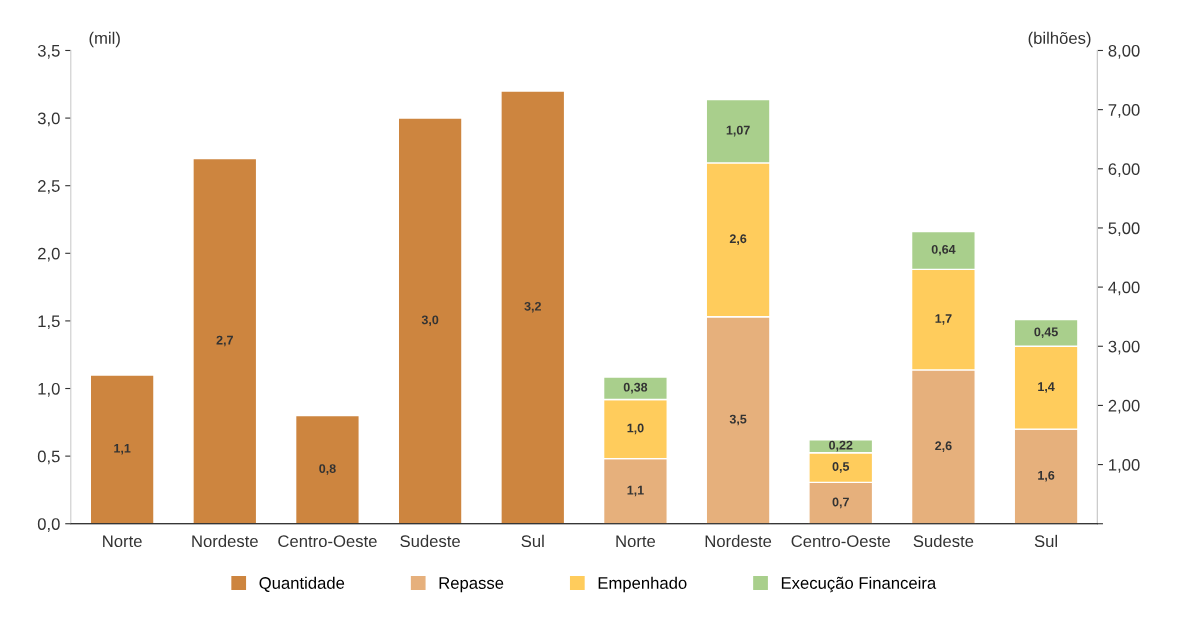 This screenshot has height=631, width=1180. I want to click on data-label: 3,2, so click(532, 307).